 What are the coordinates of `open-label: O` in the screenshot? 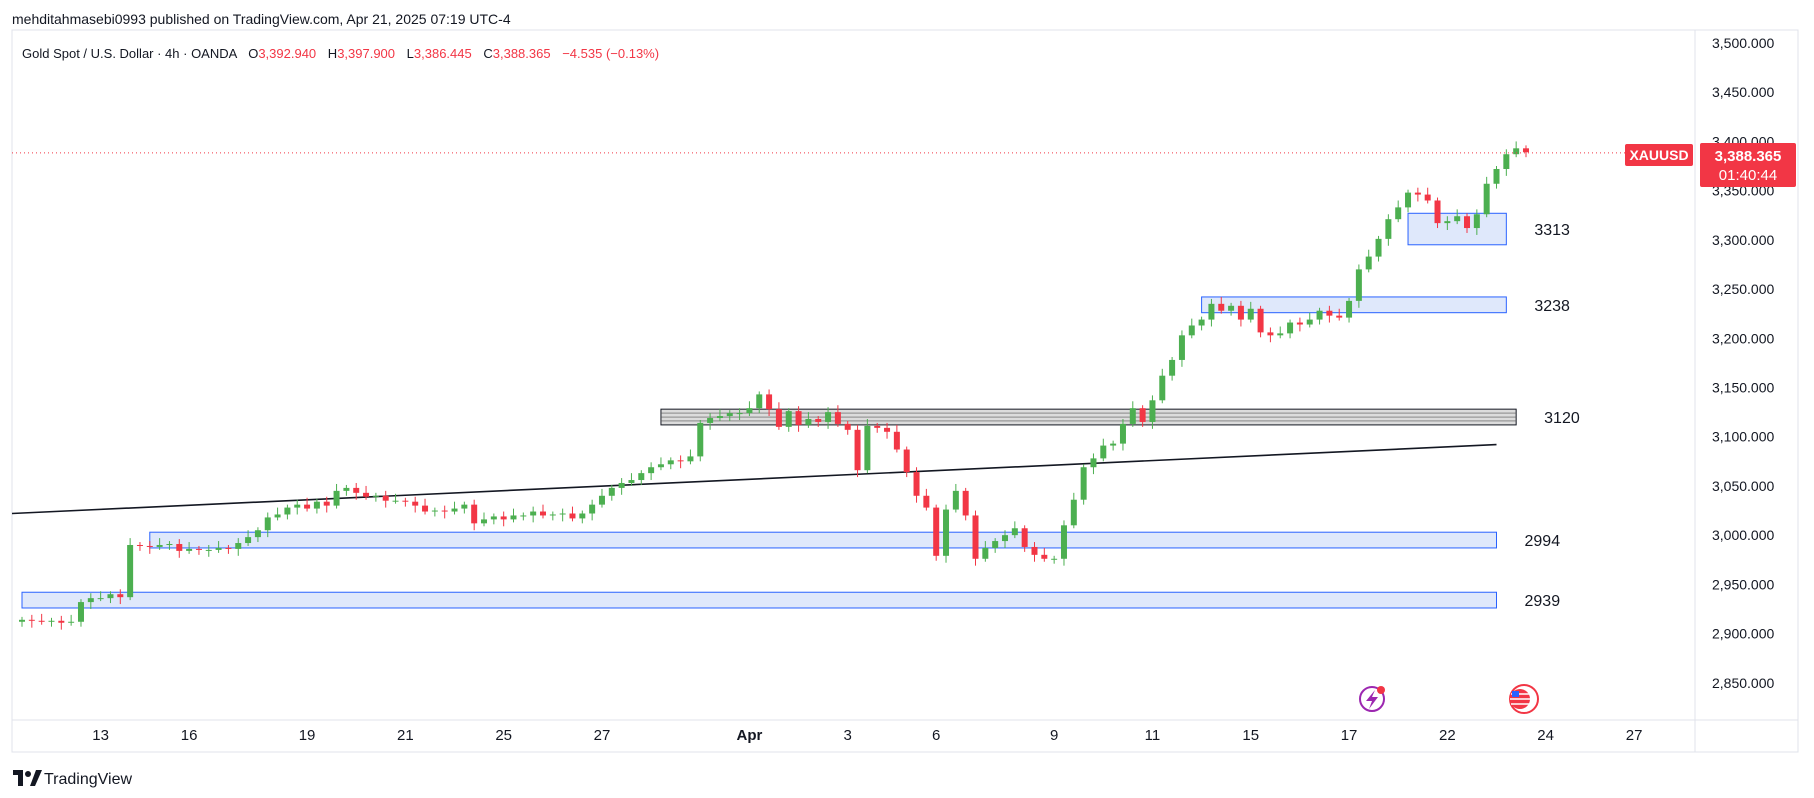 It's located at (253, 53).